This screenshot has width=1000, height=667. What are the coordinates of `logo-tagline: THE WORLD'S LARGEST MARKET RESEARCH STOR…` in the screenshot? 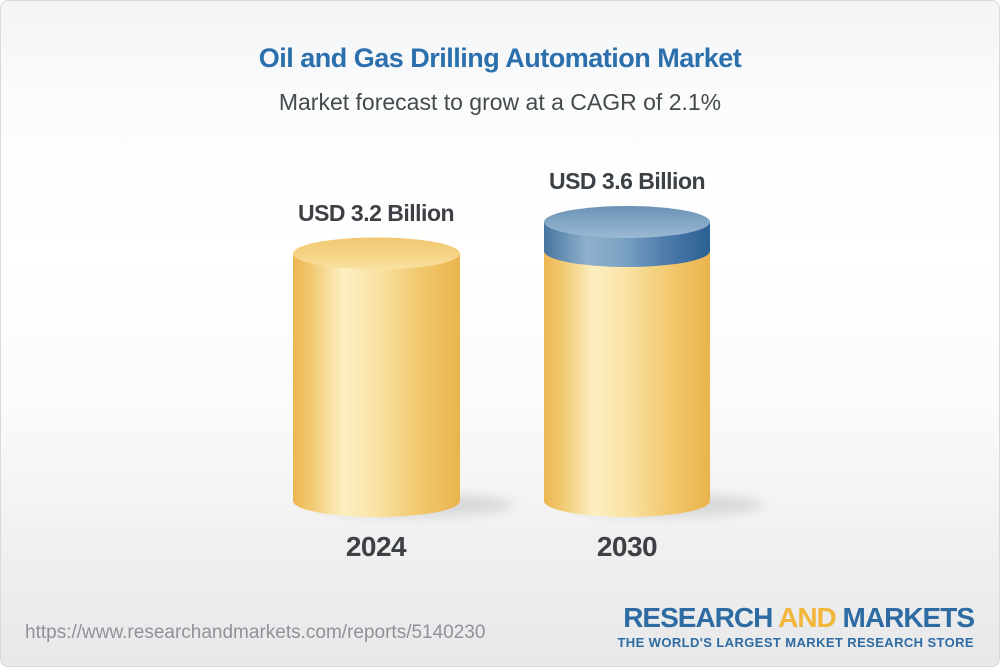 It's located at (795, 642).